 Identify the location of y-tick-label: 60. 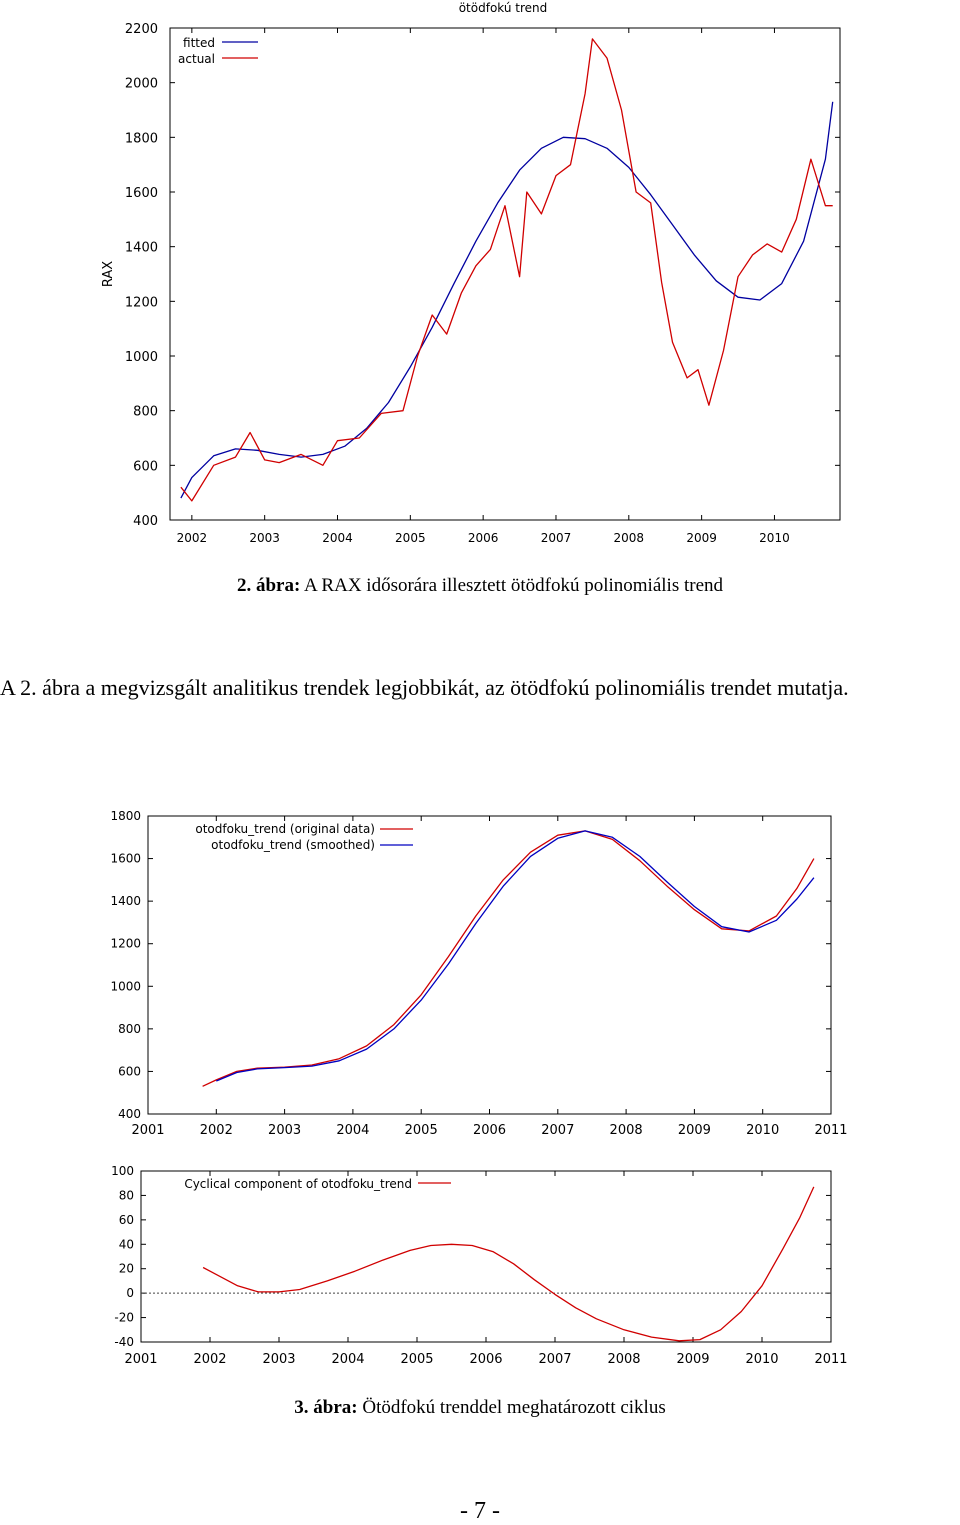
(126, 1220).